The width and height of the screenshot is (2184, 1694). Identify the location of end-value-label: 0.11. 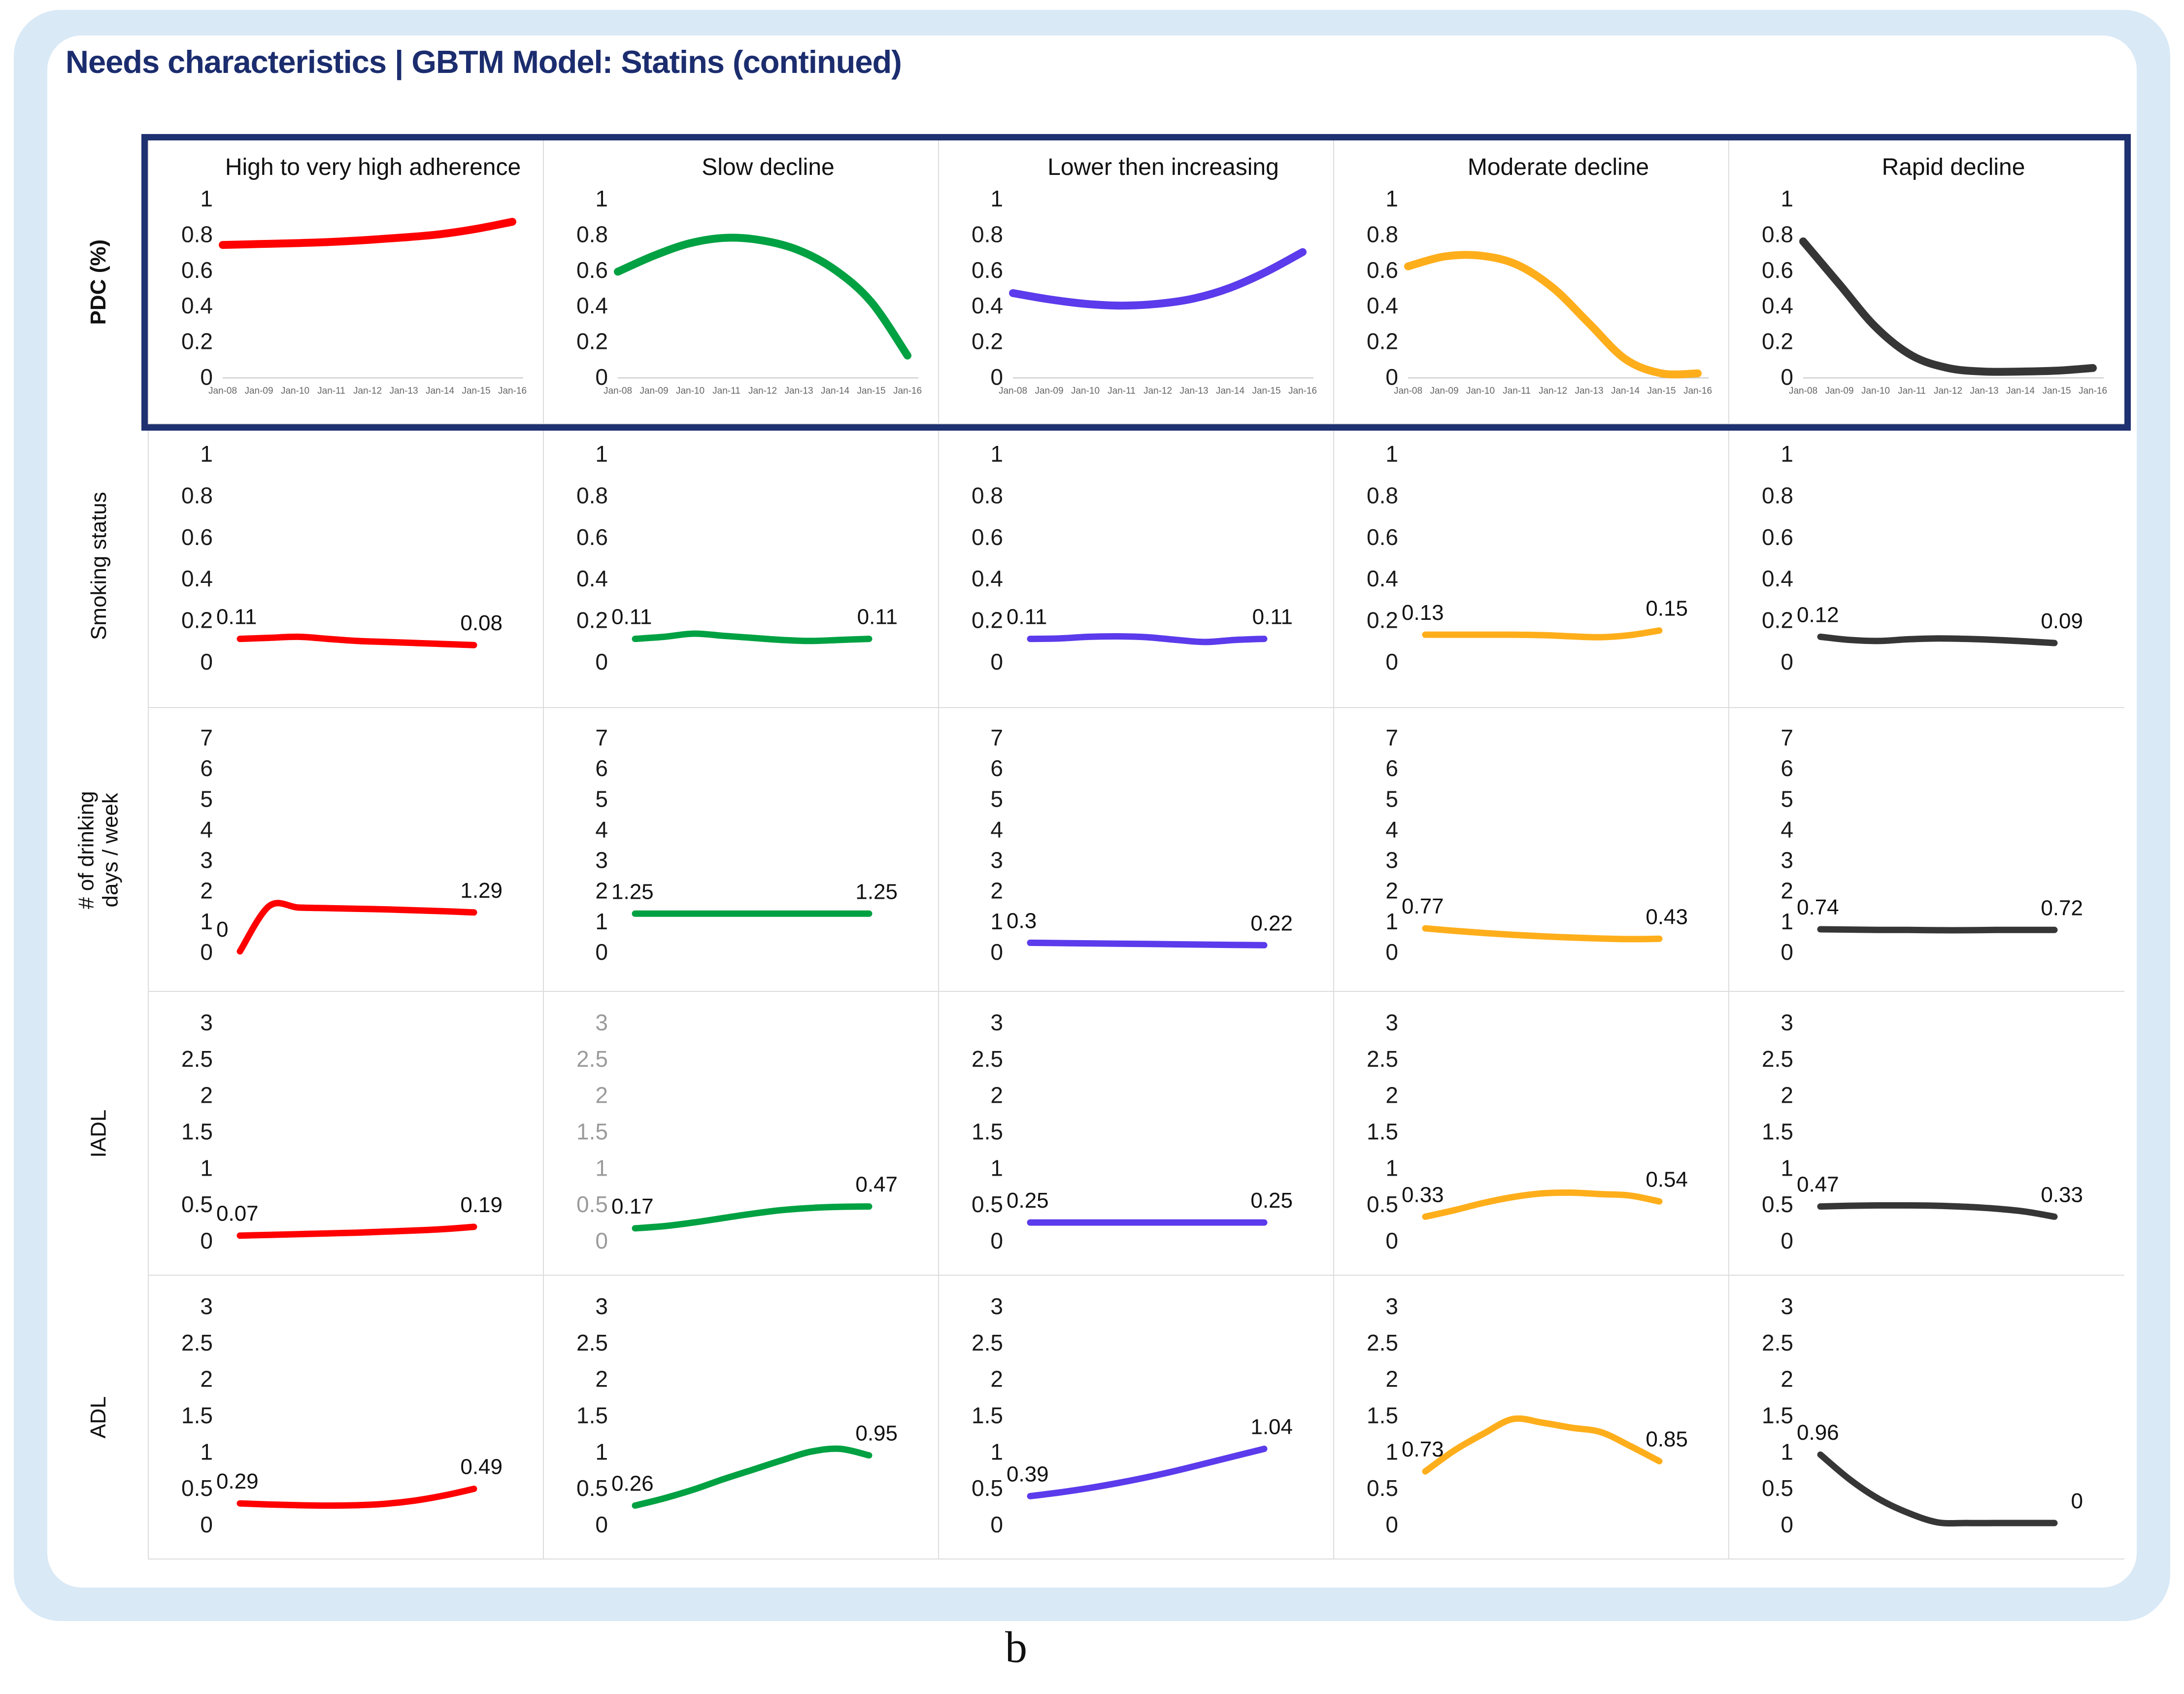
(1272, 617).